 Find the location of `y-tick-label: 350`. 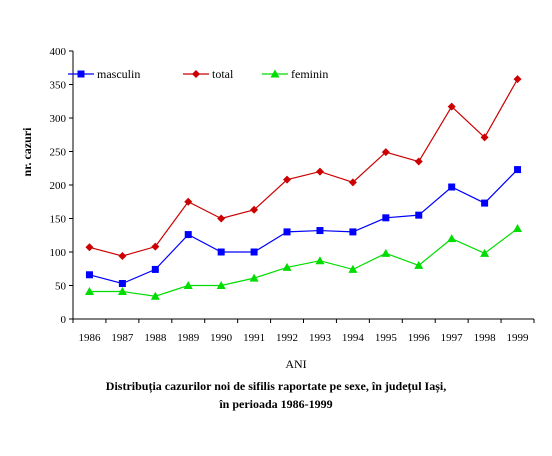

y-tick-label: 350 is located at coordinates (58, 86).